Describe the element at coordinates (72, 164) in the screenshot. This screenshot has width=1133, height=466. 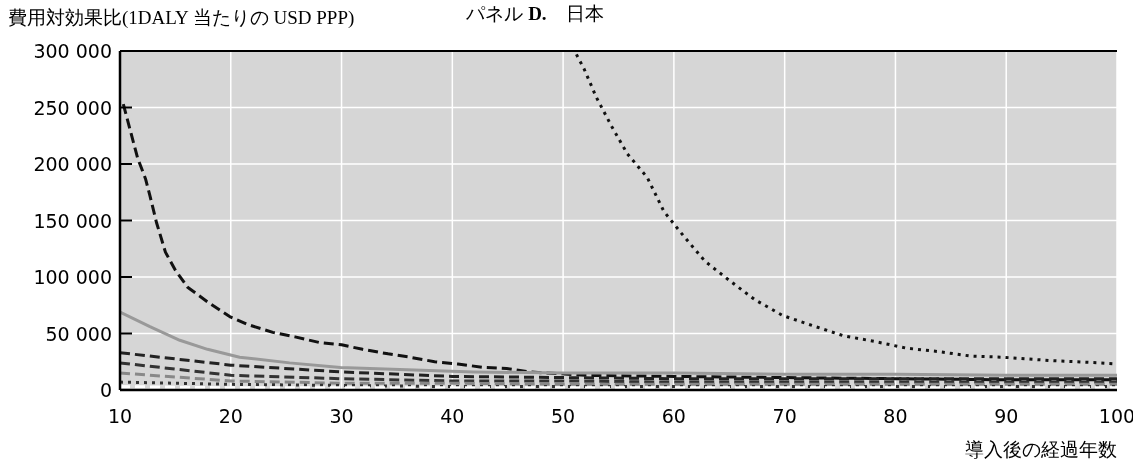
I see `y-tick-label: 200 000` at that location.